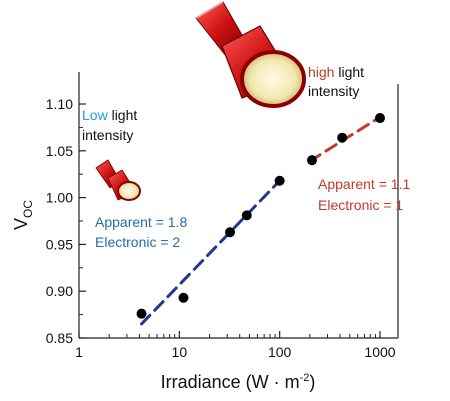  Describe the element at coordinates (109, 115) in the screenshot. I see `low-intensity-label: Low light` at that location.